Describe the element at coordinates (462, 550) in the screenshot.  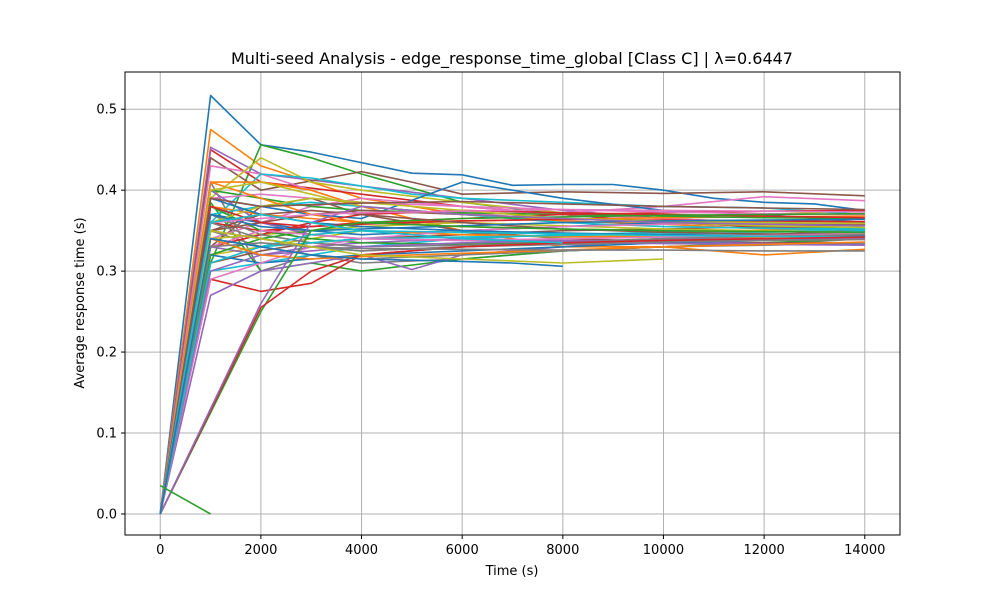
I see `x-tick-label: 6000` at that location.